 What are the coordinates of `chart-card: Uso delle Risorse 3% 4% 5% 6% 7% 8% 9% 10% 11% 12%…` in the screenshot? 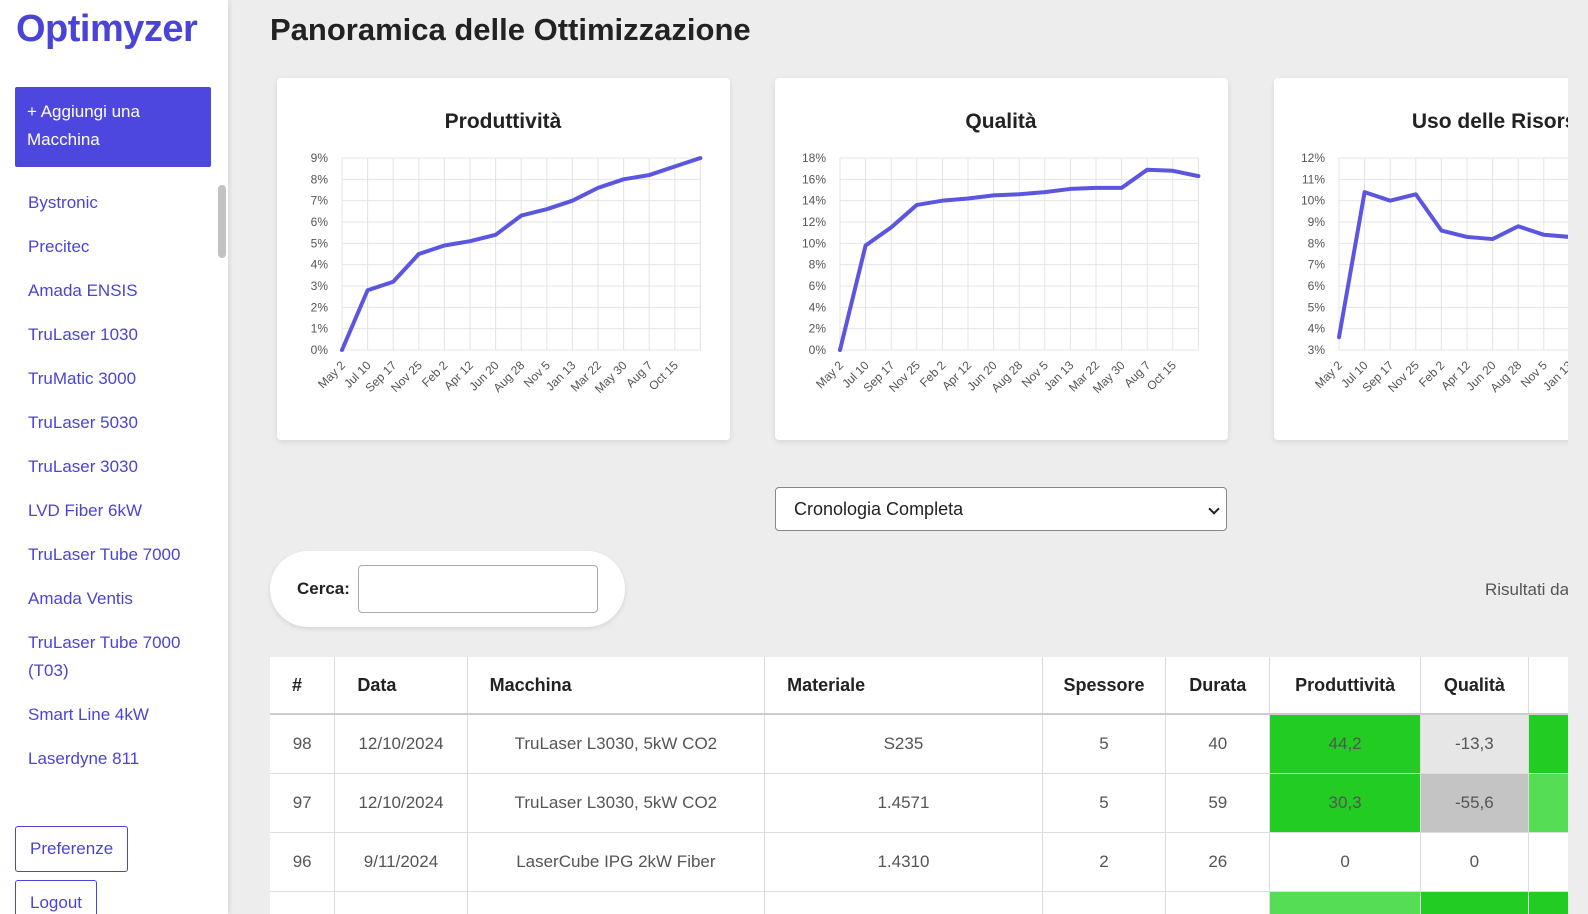 It's located at (1421, 259).